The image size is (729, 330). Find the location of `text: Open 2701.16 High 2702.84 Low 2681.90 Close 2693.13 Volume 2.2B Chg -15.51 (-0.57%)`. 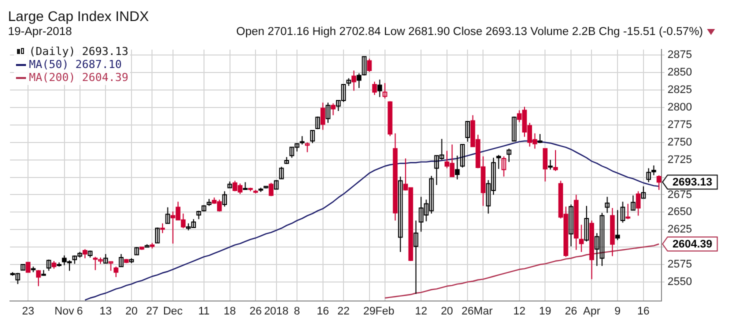

text: Open 2701.16 High 2702.84 Low 2681.90 Close 2693.13 Volume 2.2B Chg -15.51 (-0.57%) is located at coordinates (469, 32).